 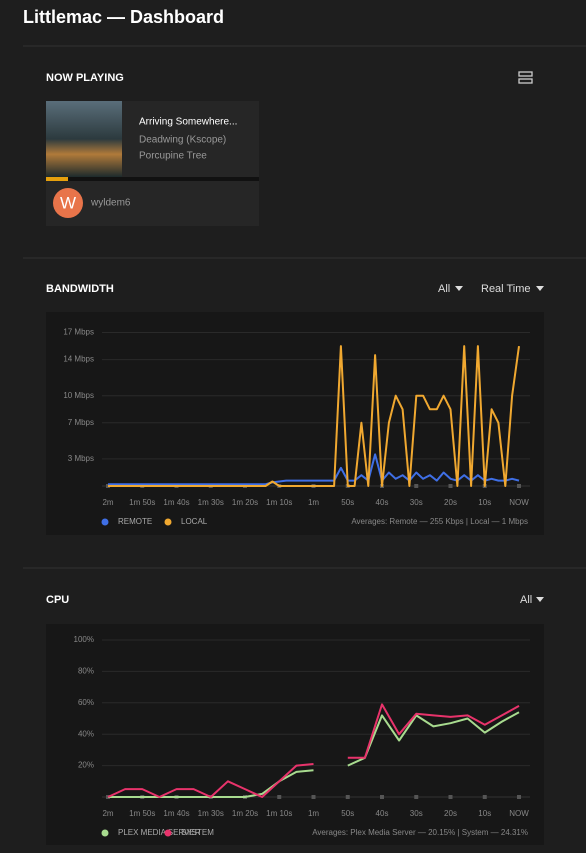 I want to click on y-tick-label: 80%, so click(x=86, y=671).